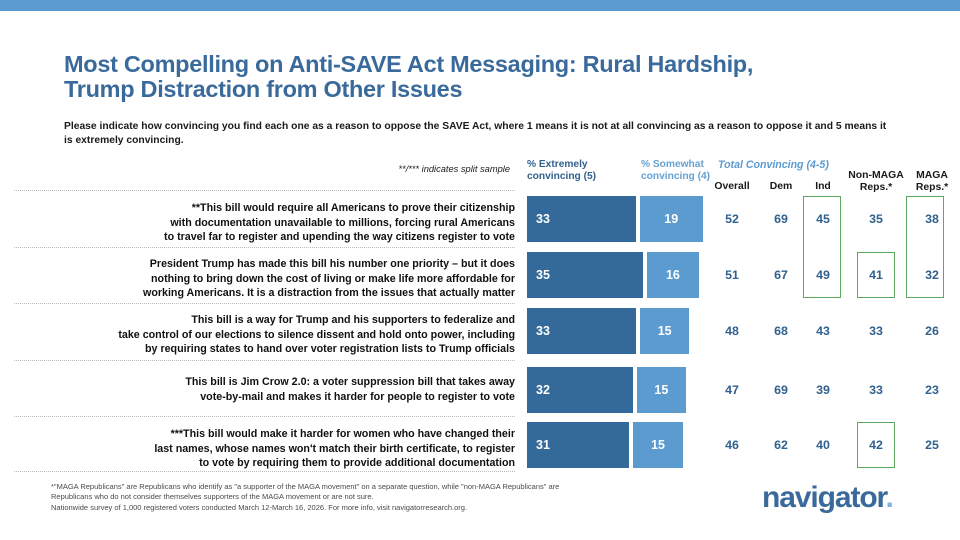  What do you see at coordinates (585, 275) in the screenshot?
I see `bar-extremely-convincing: 35` at bounding box center [585, 275].